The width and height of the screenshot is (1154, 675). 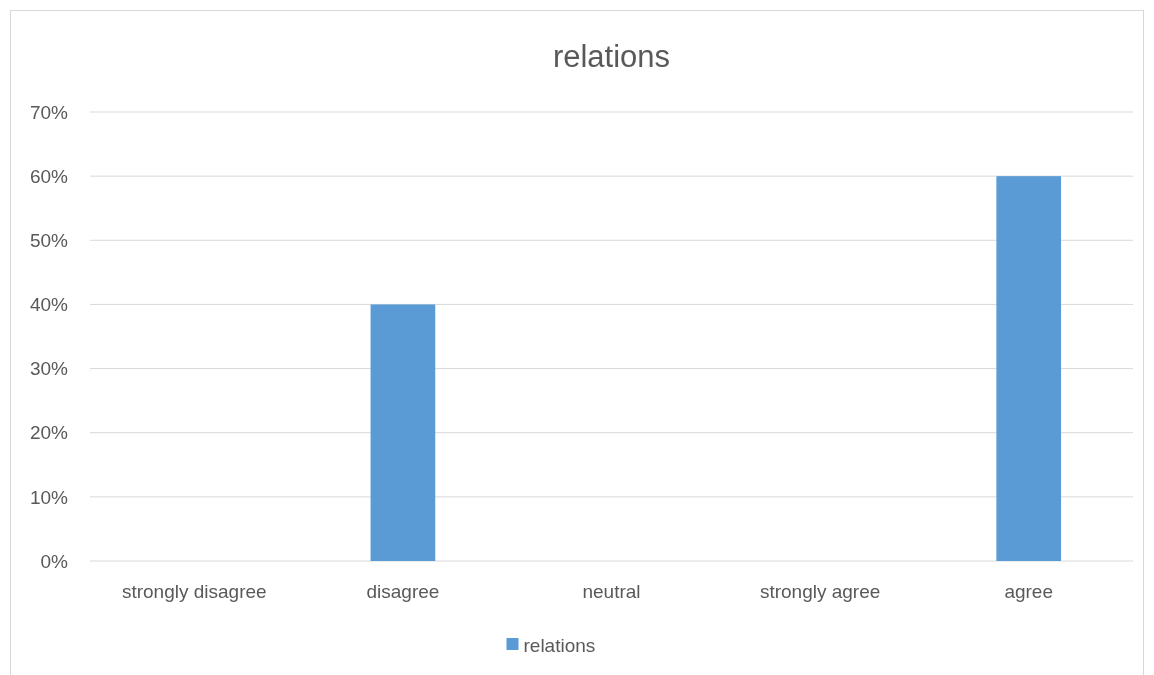 What do you see at coordinates (54, 561) in the screenshot?
I see `y-tick-label: 0%` at bounding box center [54, 561].